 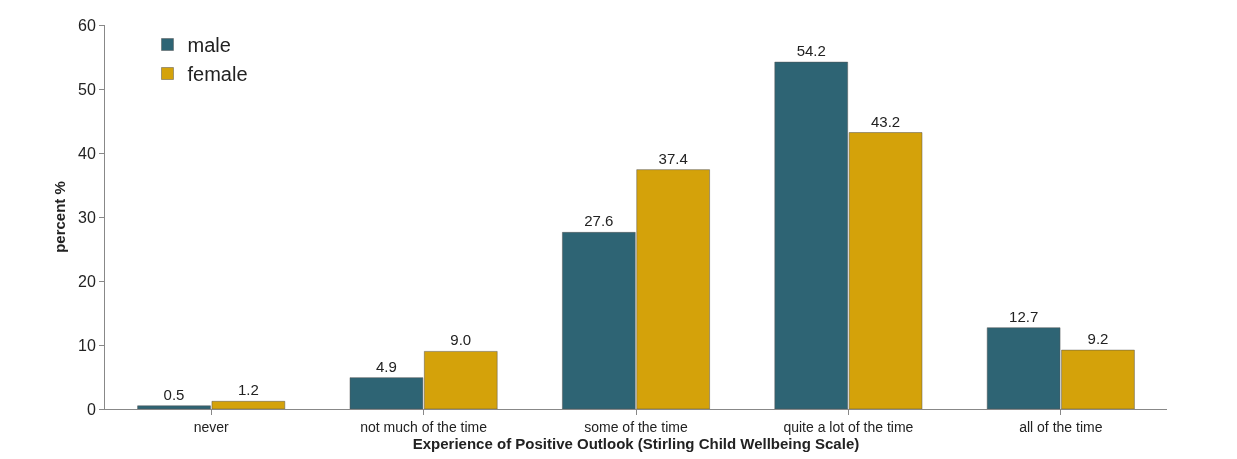 I want to click on legend-label: male, so click(x=209, y=45).